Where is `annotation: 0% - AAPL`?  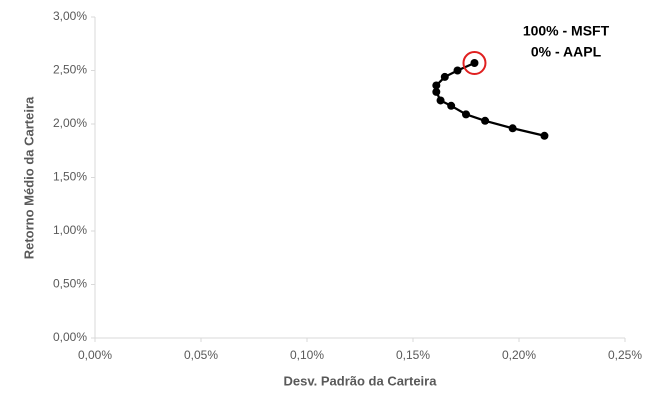
annotation: 0% - AAPL is located at coordinates (566, 52).